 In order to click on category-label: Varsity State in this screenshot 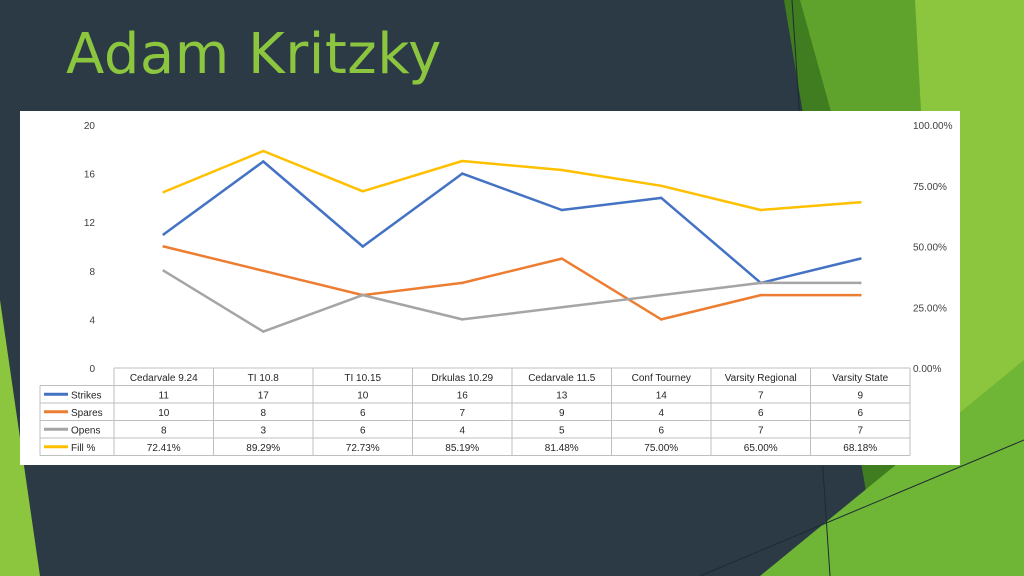, I will do `click(860, 378)`.